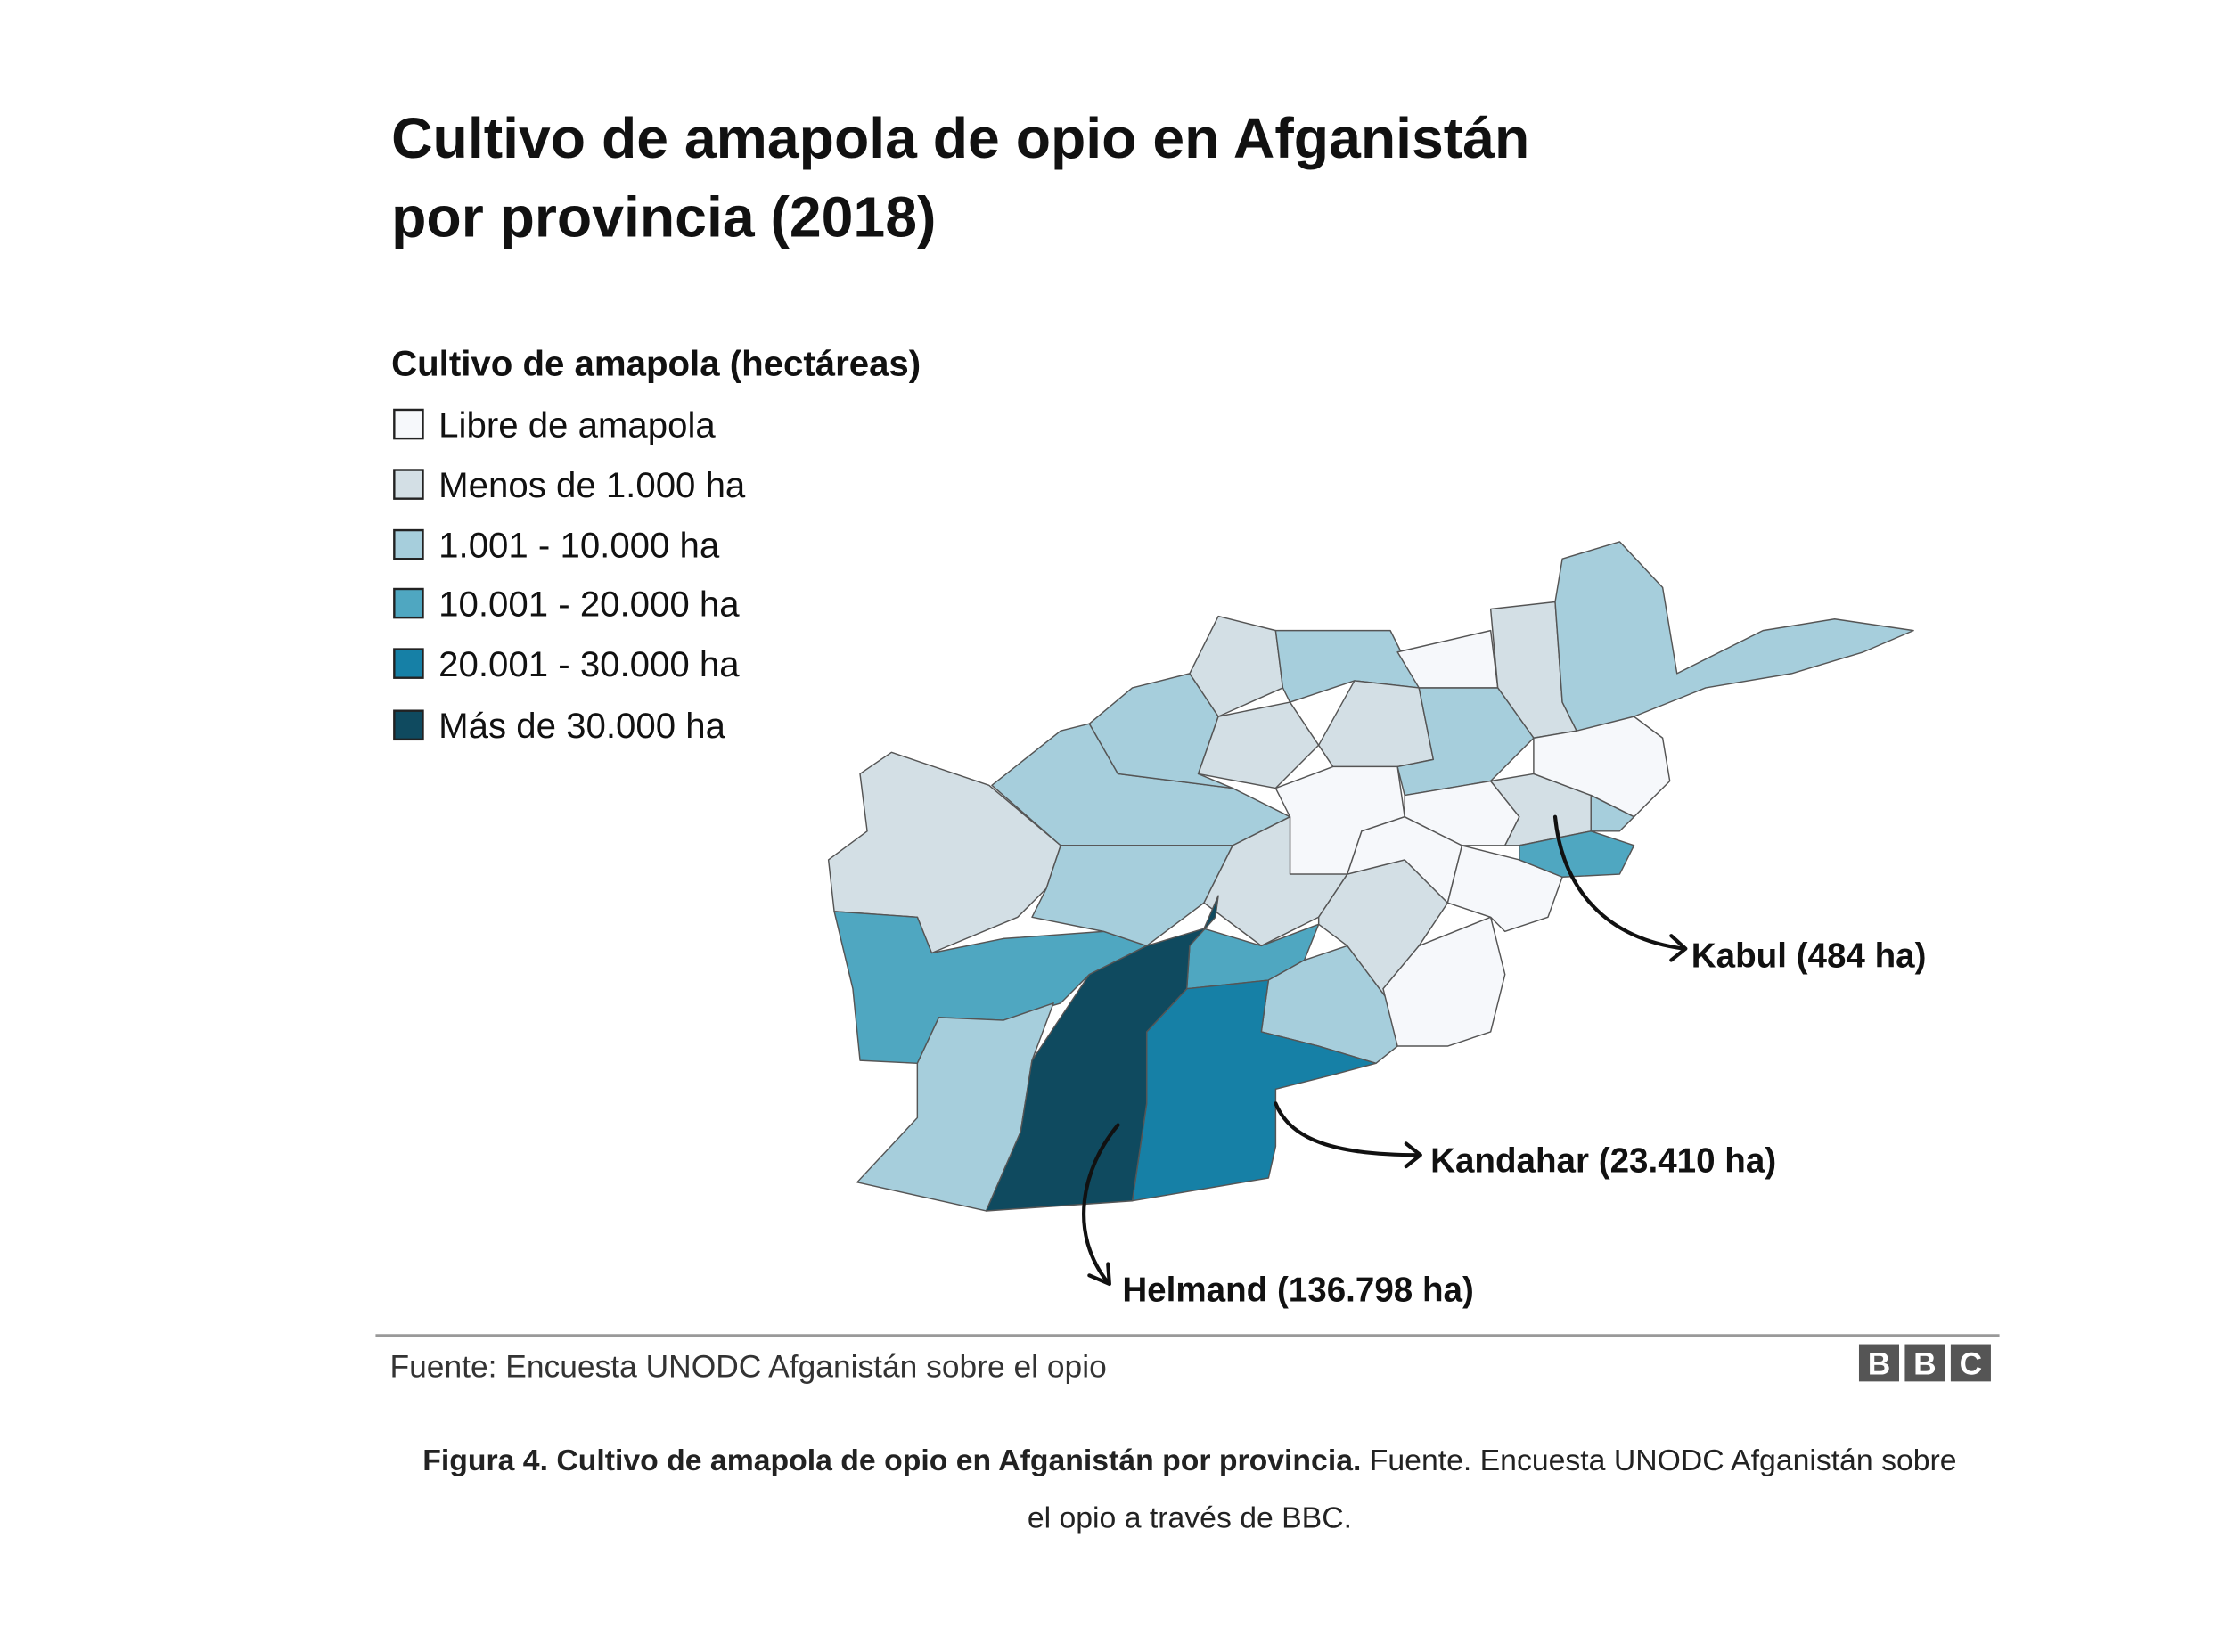 Image resolution: width=2236 pixels, height=1652 pixels. What do you see at coordinates (663, 217) in the screenshot?
I see `title: por provincia (2018)` at bounding box center [663, 217].